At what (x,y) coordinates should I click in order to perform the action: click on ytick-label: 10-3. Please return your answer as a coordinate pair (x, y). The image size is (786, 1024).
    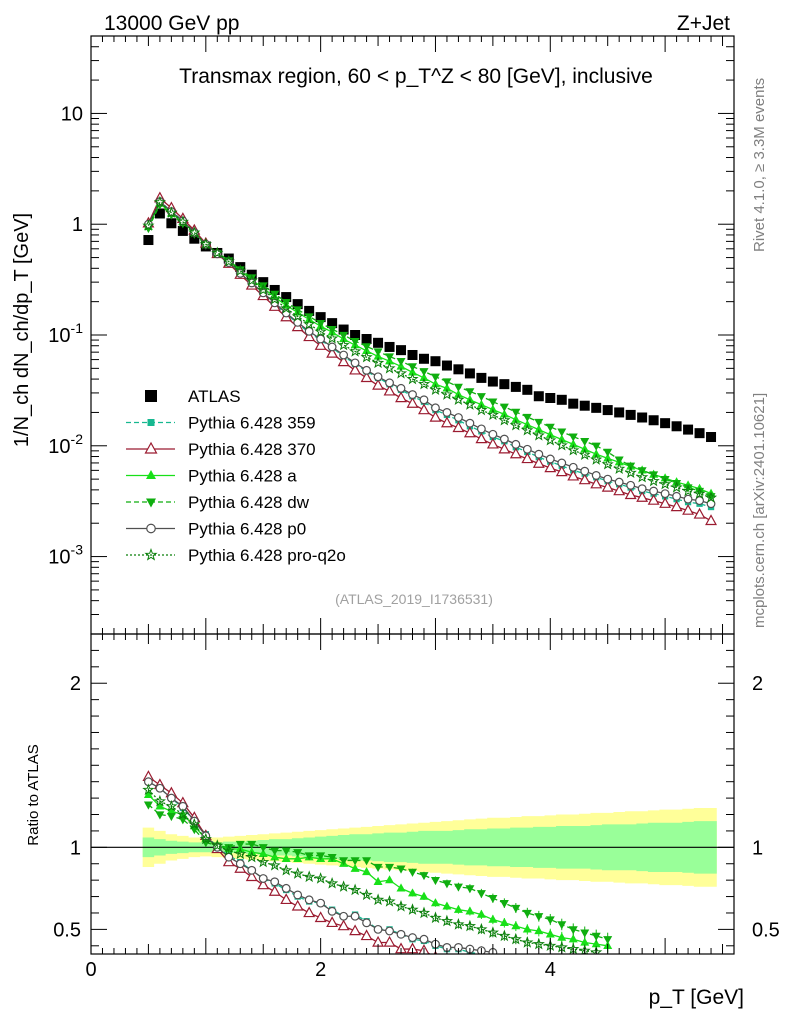
    Looking at the image, I should click on (65, 555).